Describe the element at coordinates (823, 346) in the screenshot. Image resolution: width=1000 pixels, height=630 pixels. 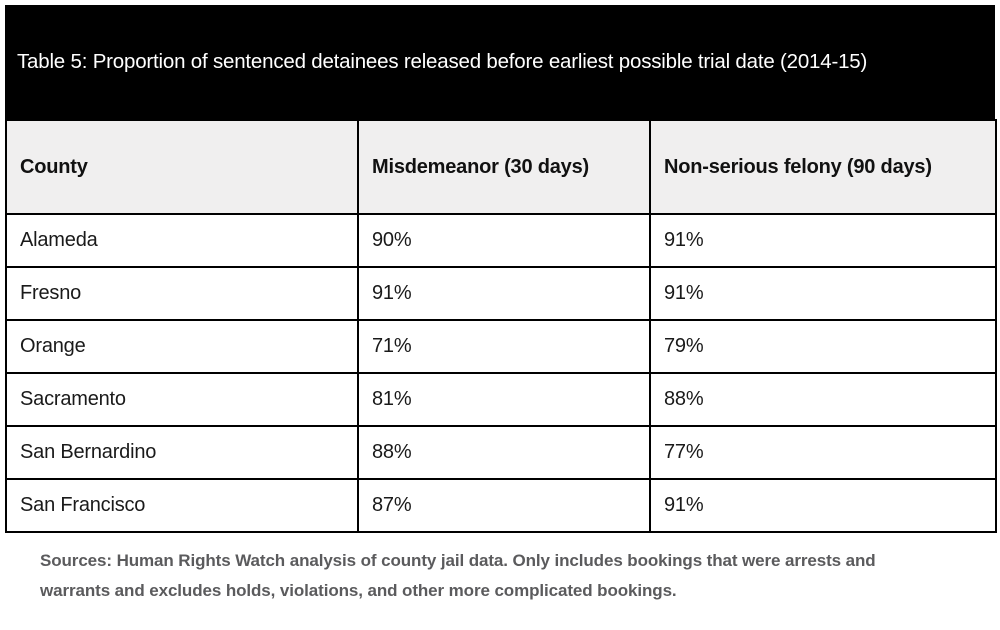
I see `cell-felony: 79%` at that location.